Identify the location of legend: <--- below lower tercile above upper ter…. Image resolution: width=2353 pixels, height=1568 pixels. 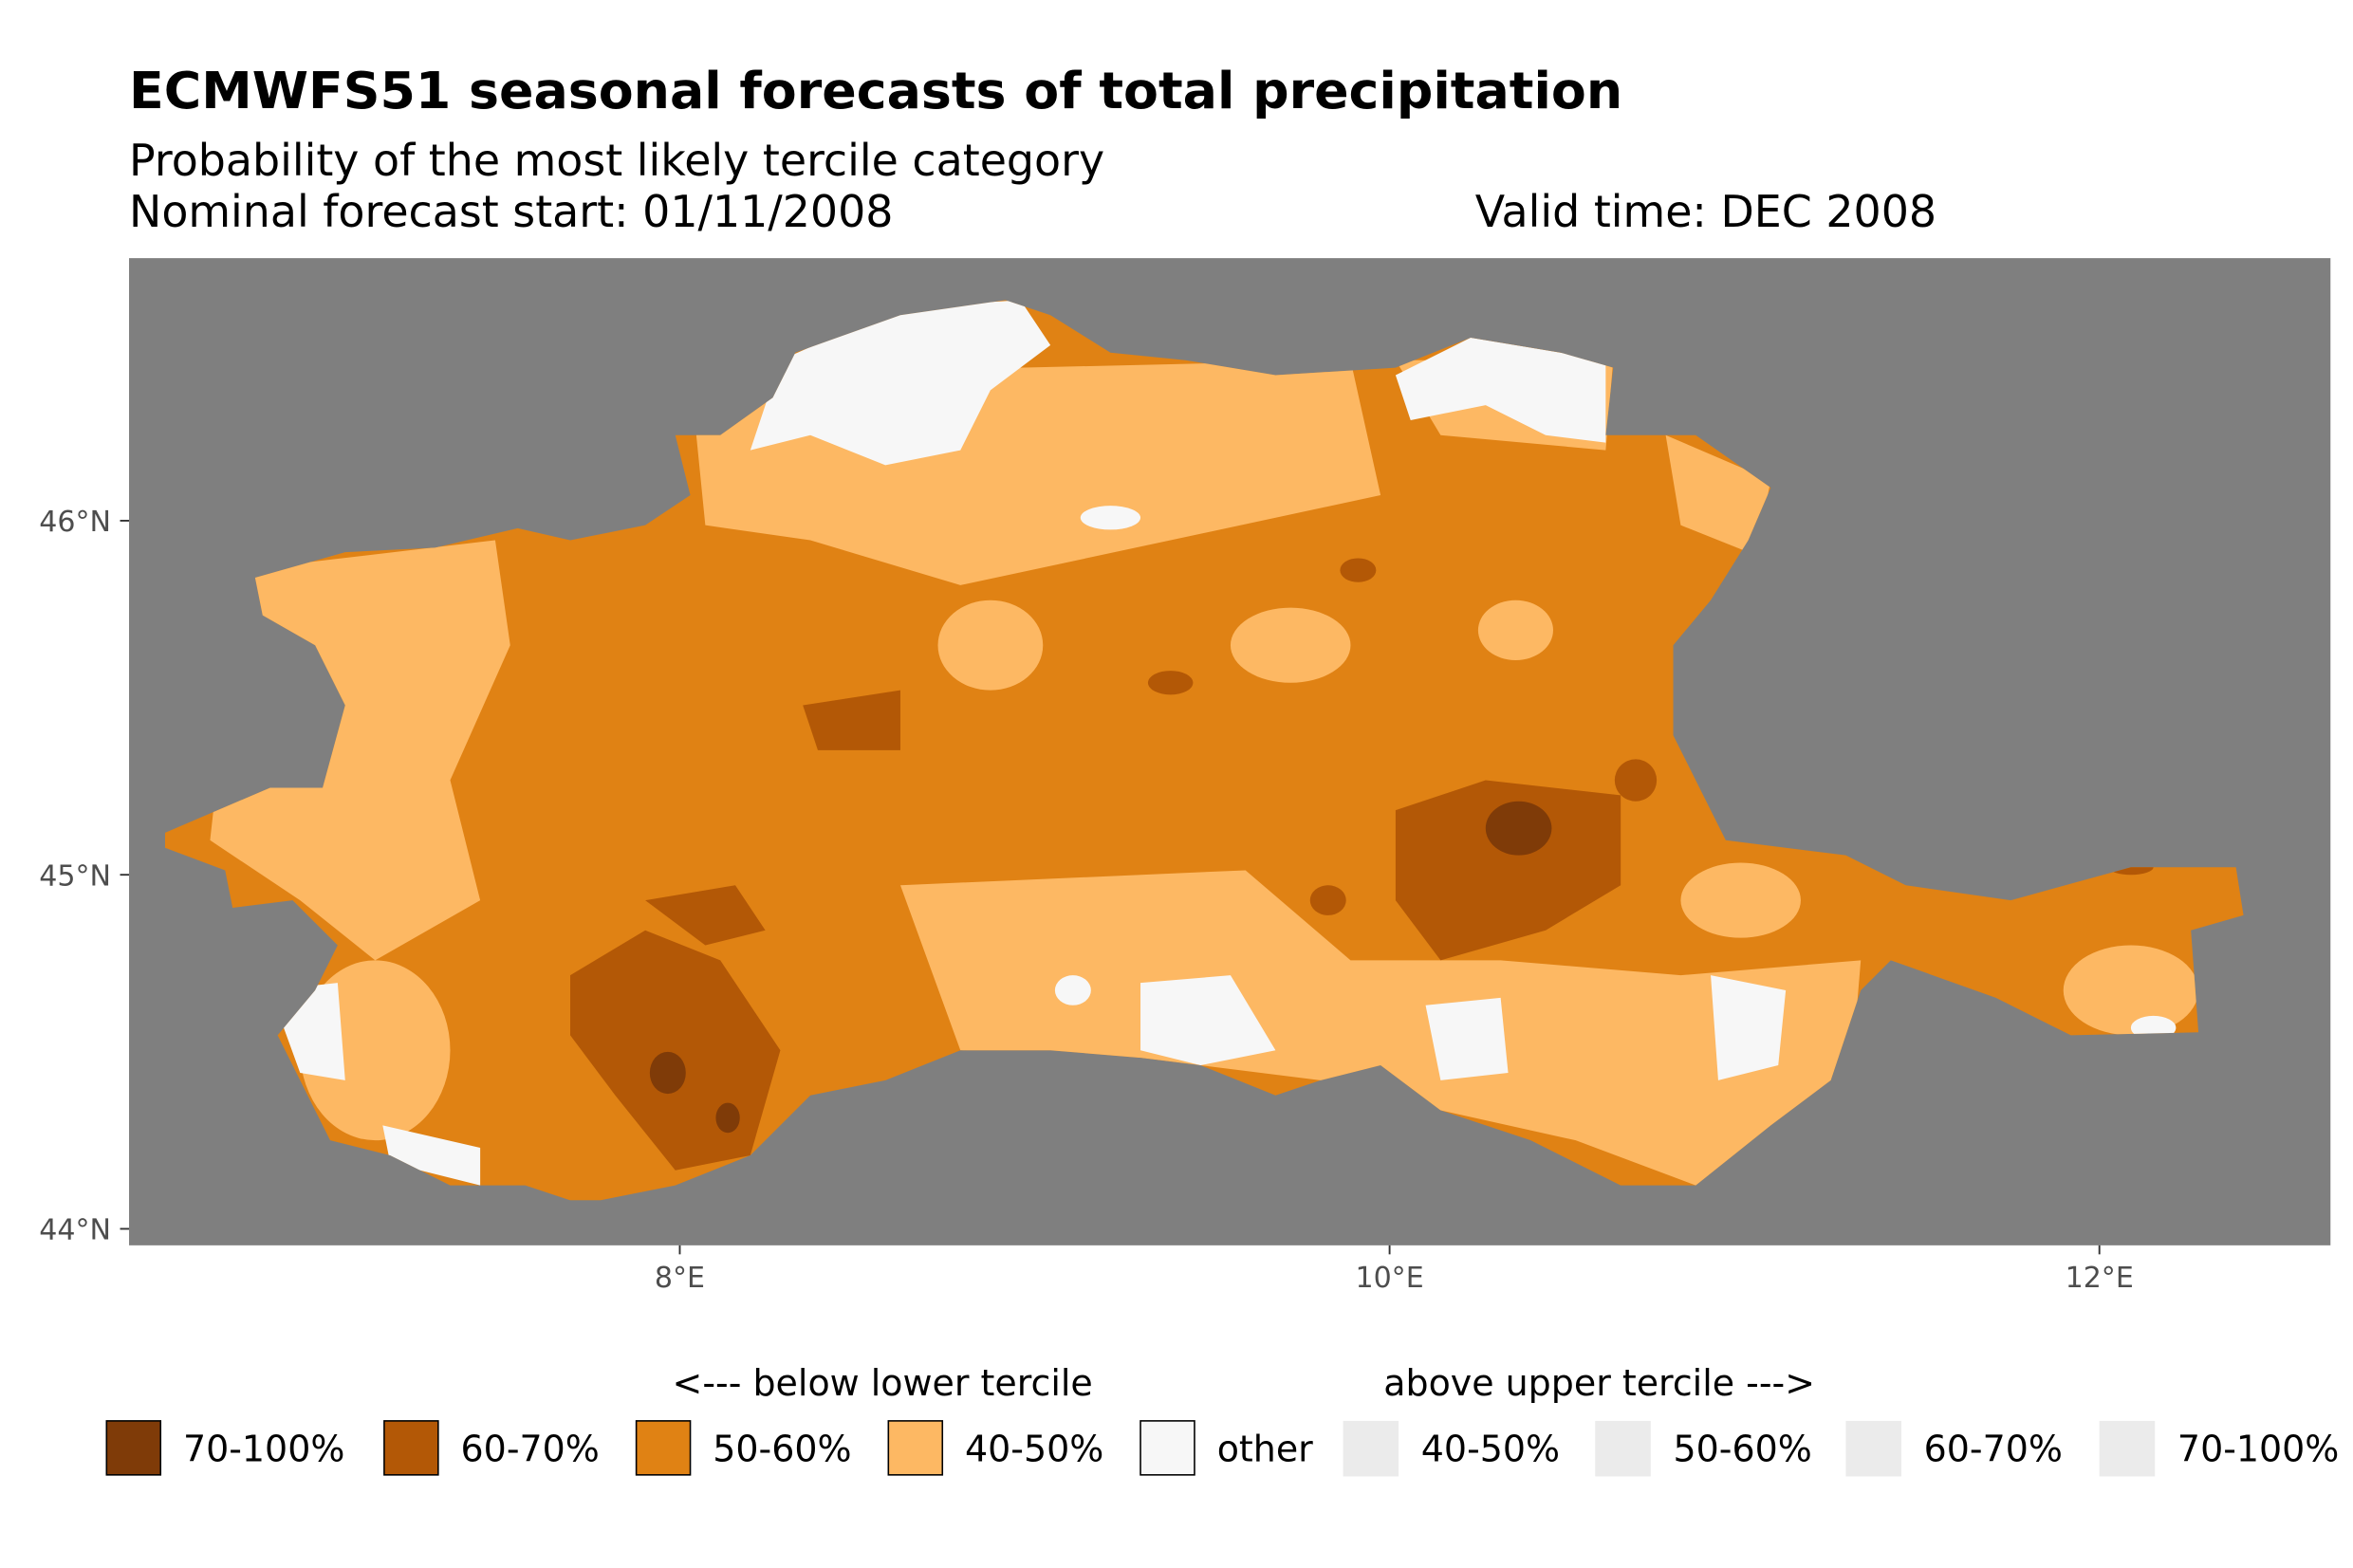
(1222, 1420).